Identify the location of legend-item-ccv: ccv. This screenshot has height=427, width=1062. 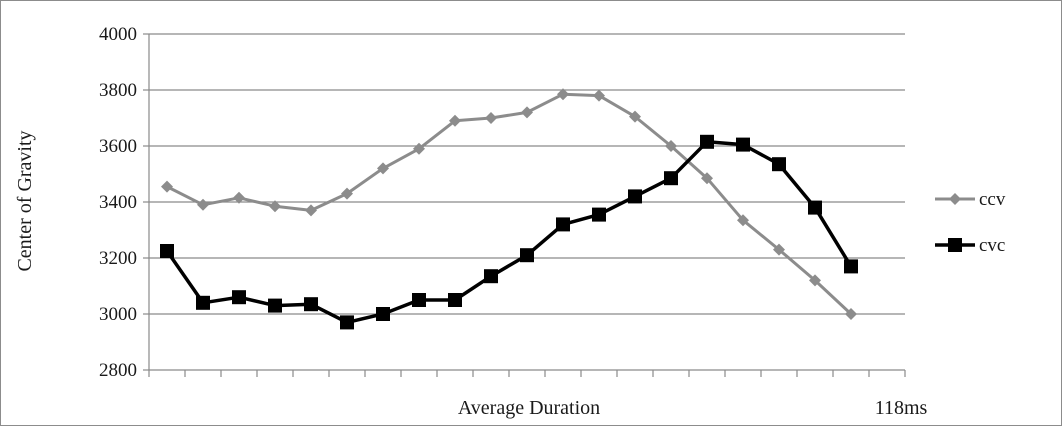
(970, 199).